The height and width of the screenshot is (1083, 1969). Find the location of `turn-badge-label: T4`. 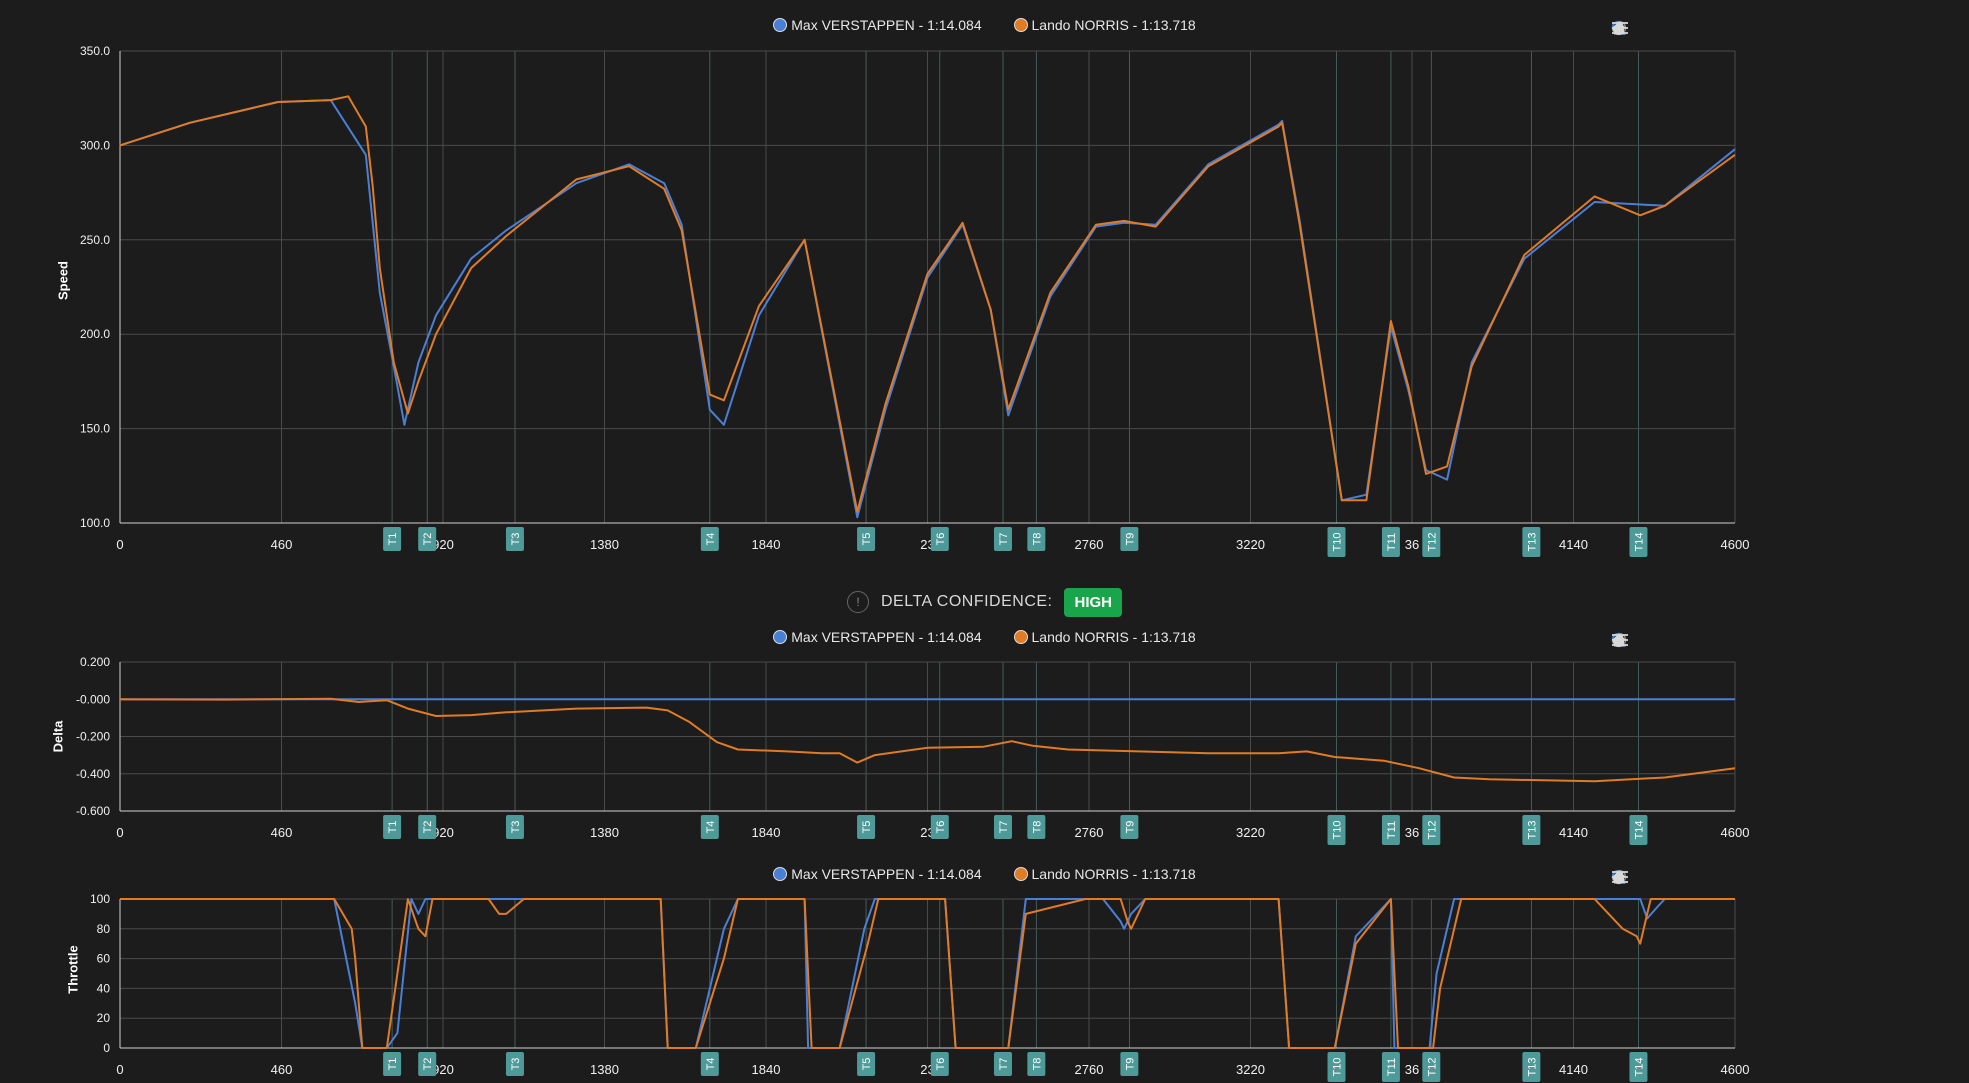

turn-badge-label: T4 is located at coordinates (711, 1064).